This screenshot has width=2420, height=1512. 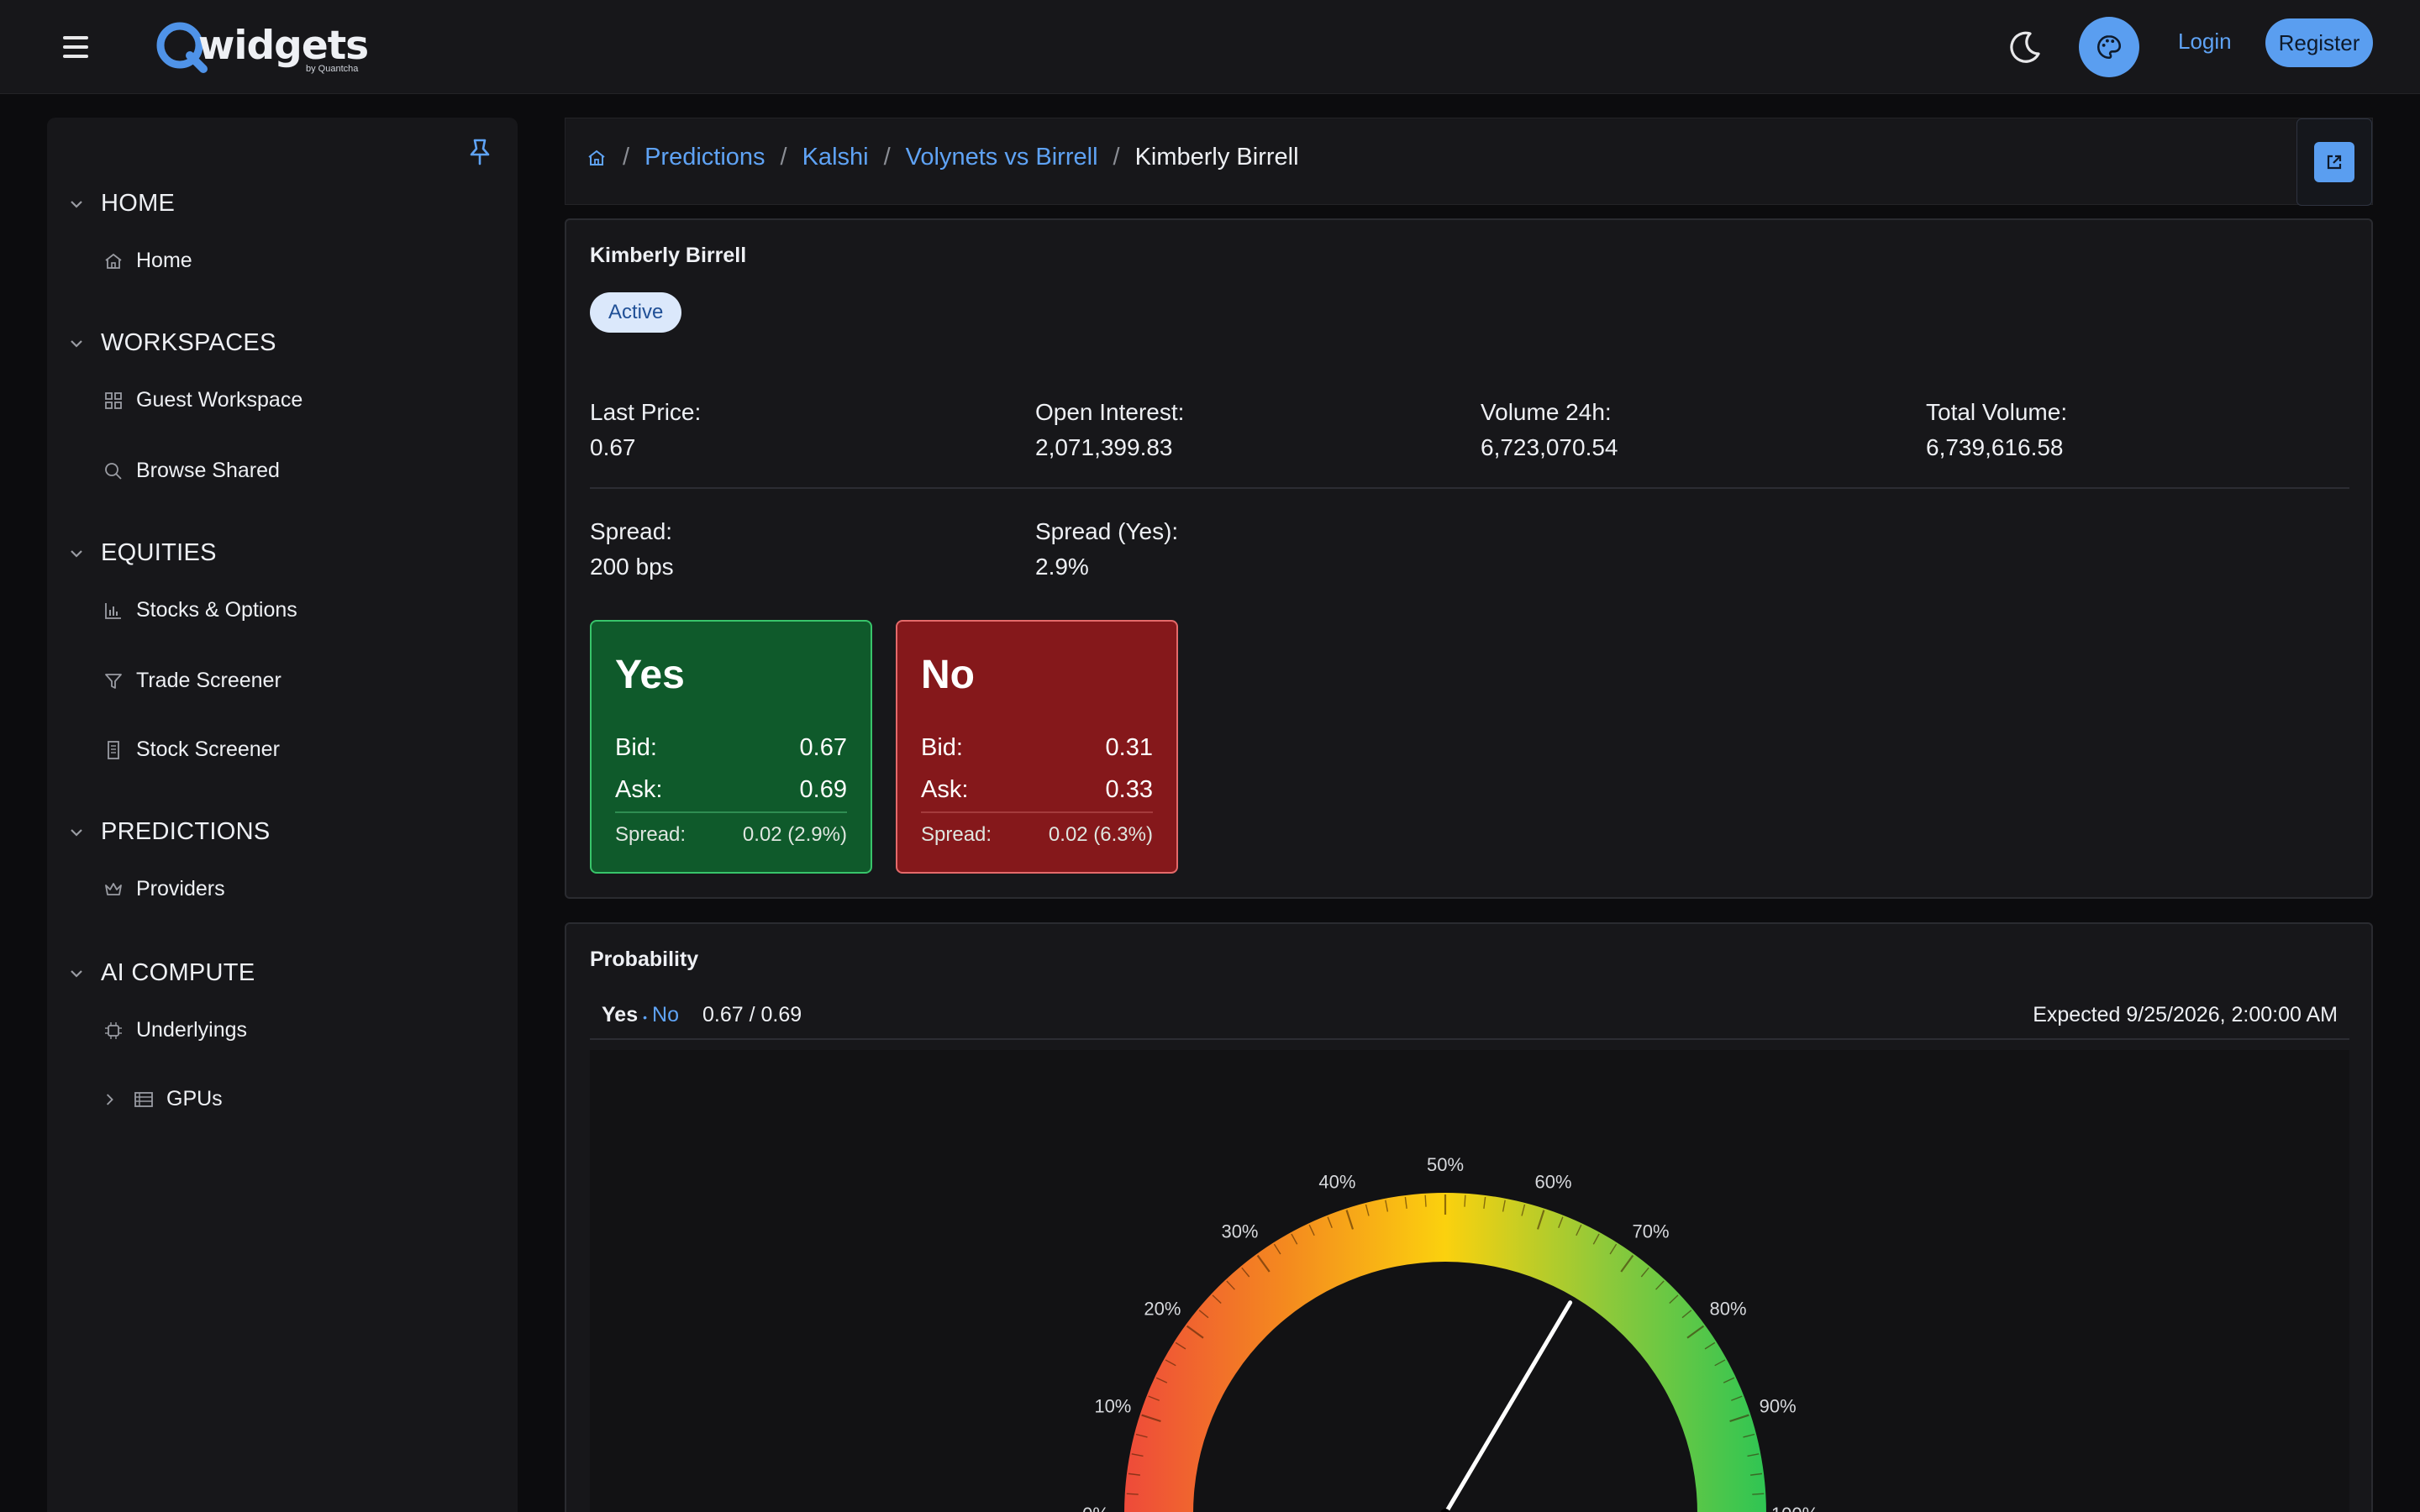 What do you see at coordinates (1001, 157) in the screenshot?
I see `breadcrumb-event: Volynets vs Birrell` at bounding box center [1001, 157].